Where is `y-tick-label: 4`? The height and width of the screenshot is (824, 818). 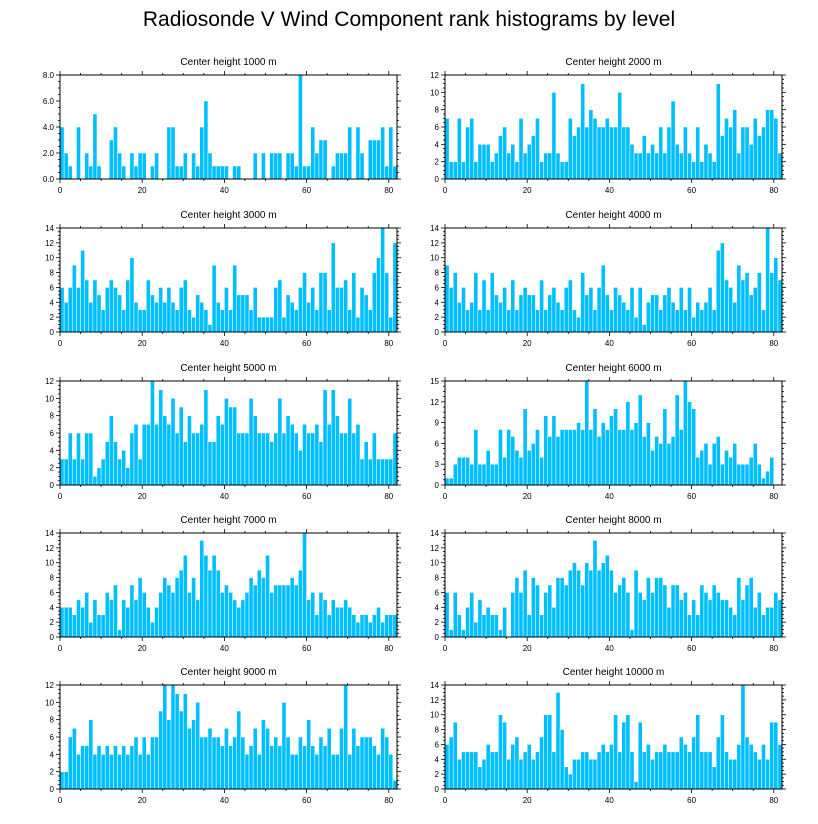 y-tick-label: 4 is located at coordinates (52, 450).